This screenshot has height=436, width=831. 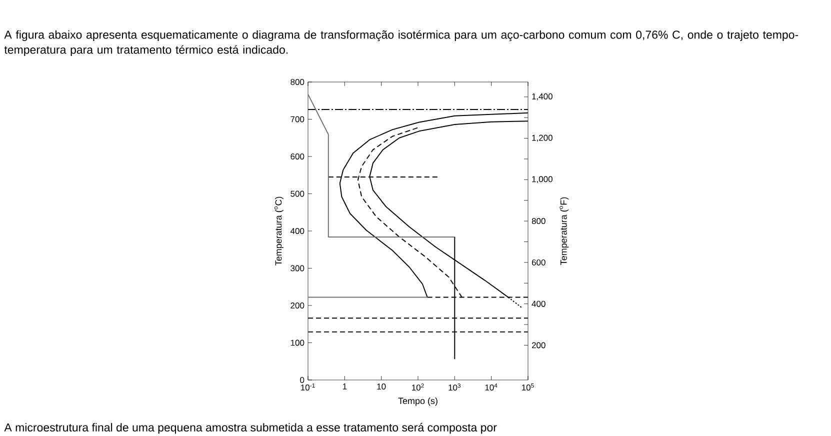 I want to click on x-tick-label: 10$^{-1}$, so click(x=308, y=387).